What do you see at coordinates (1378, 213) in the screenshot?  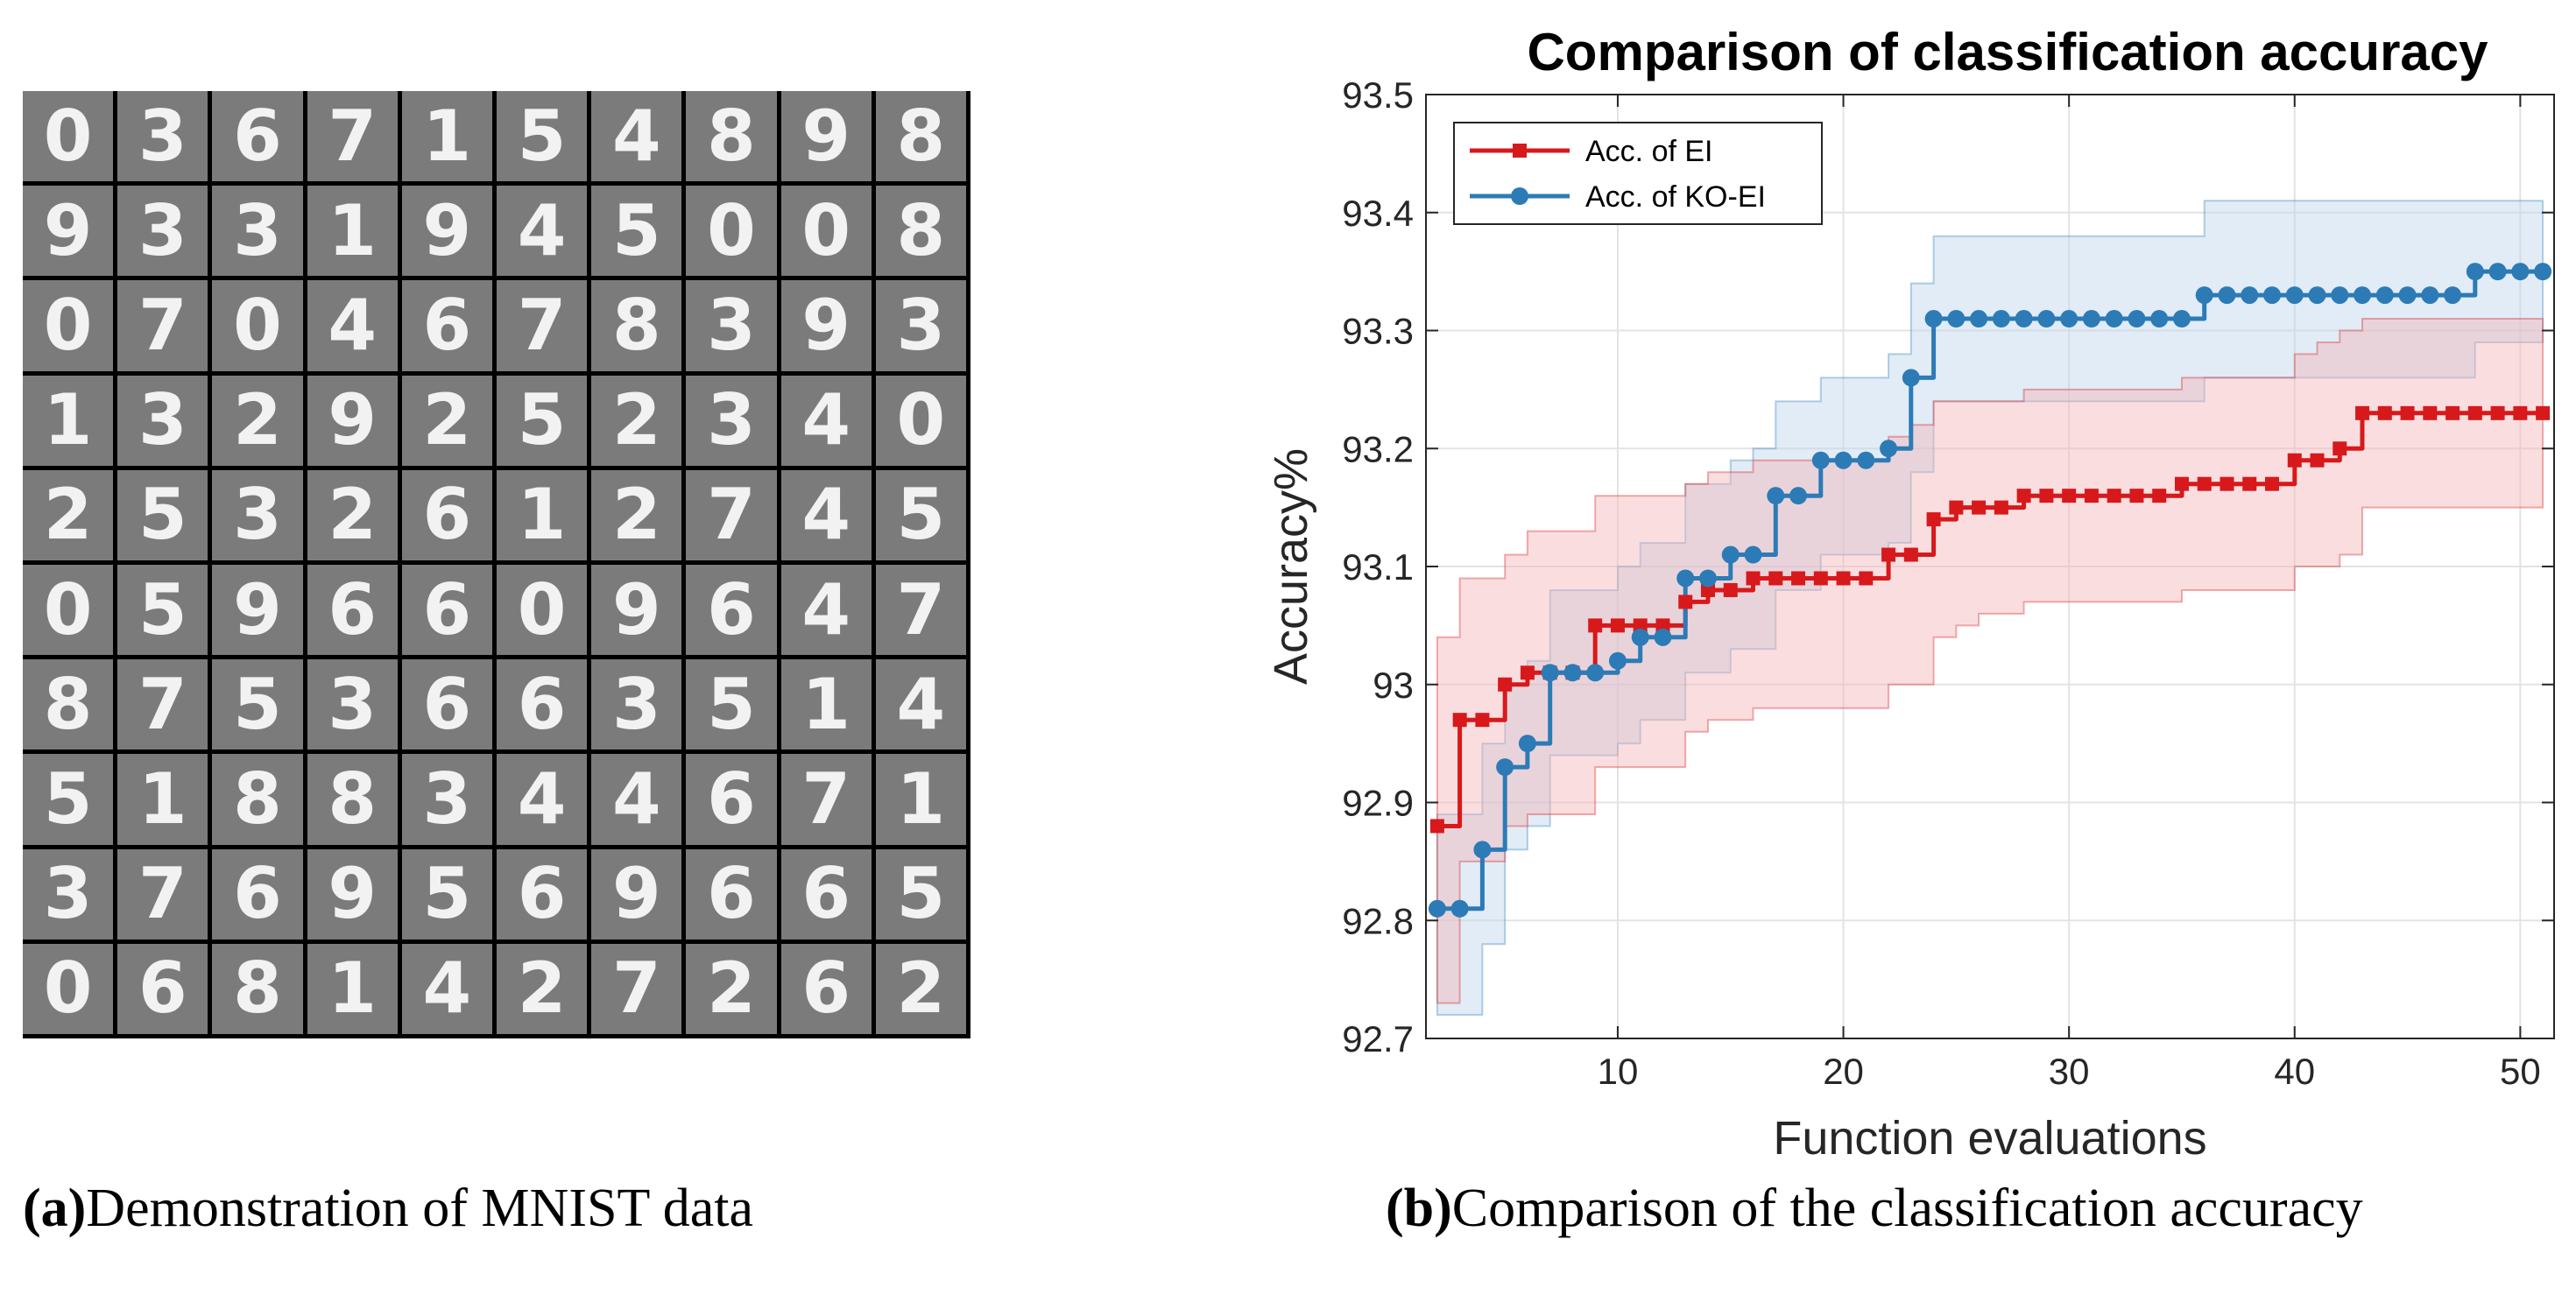 I see `y-tick-label: 93.4` at bounding box center [1378, 213].